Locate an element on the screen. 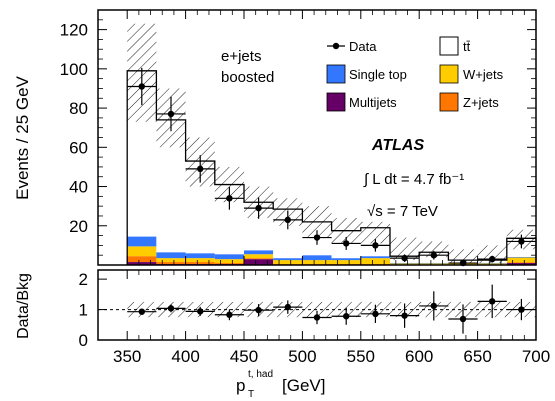  y-tick-label: 120 is located at coordinates (74, 30).